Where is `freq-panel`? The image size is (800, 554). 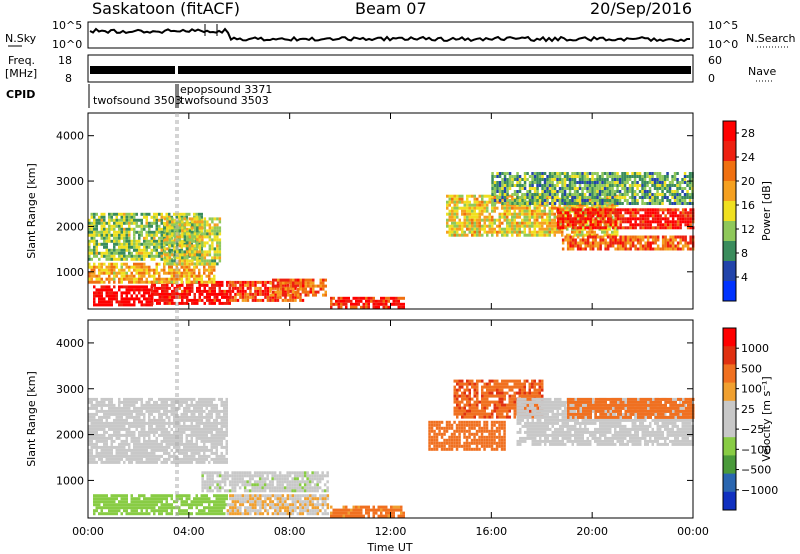
freq-panel is located at coordinates (390, 68).